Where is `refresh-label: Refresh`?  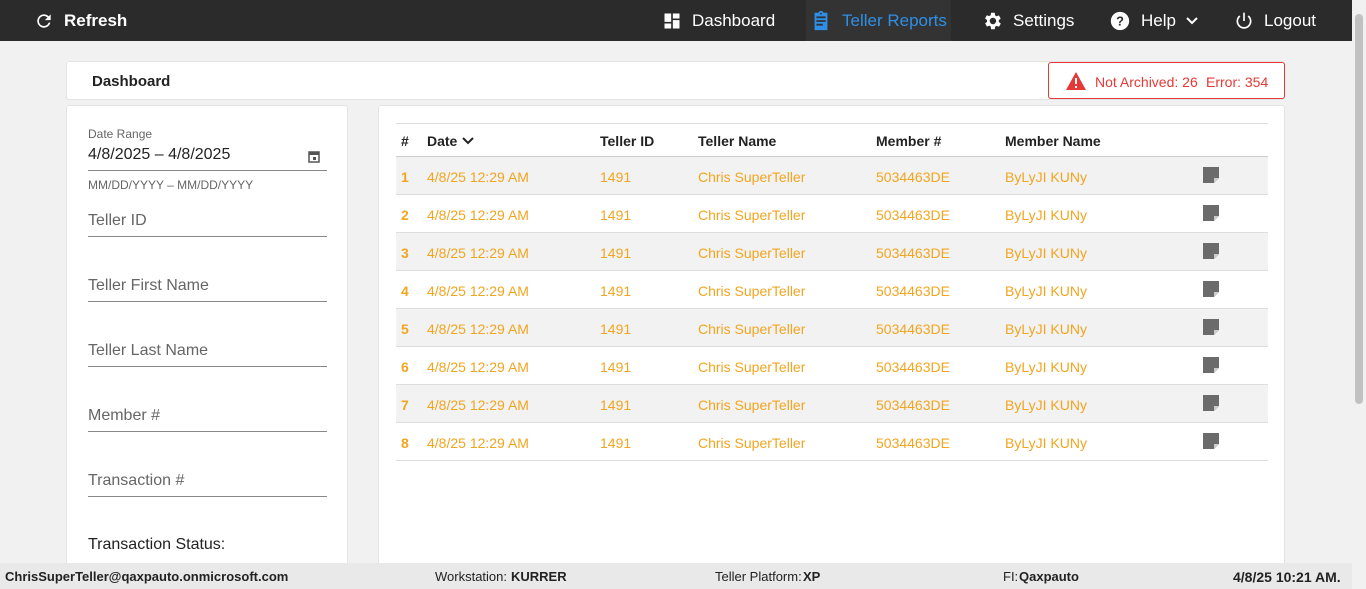 refresh-label: Refresh is located at coordinates (96, 20).